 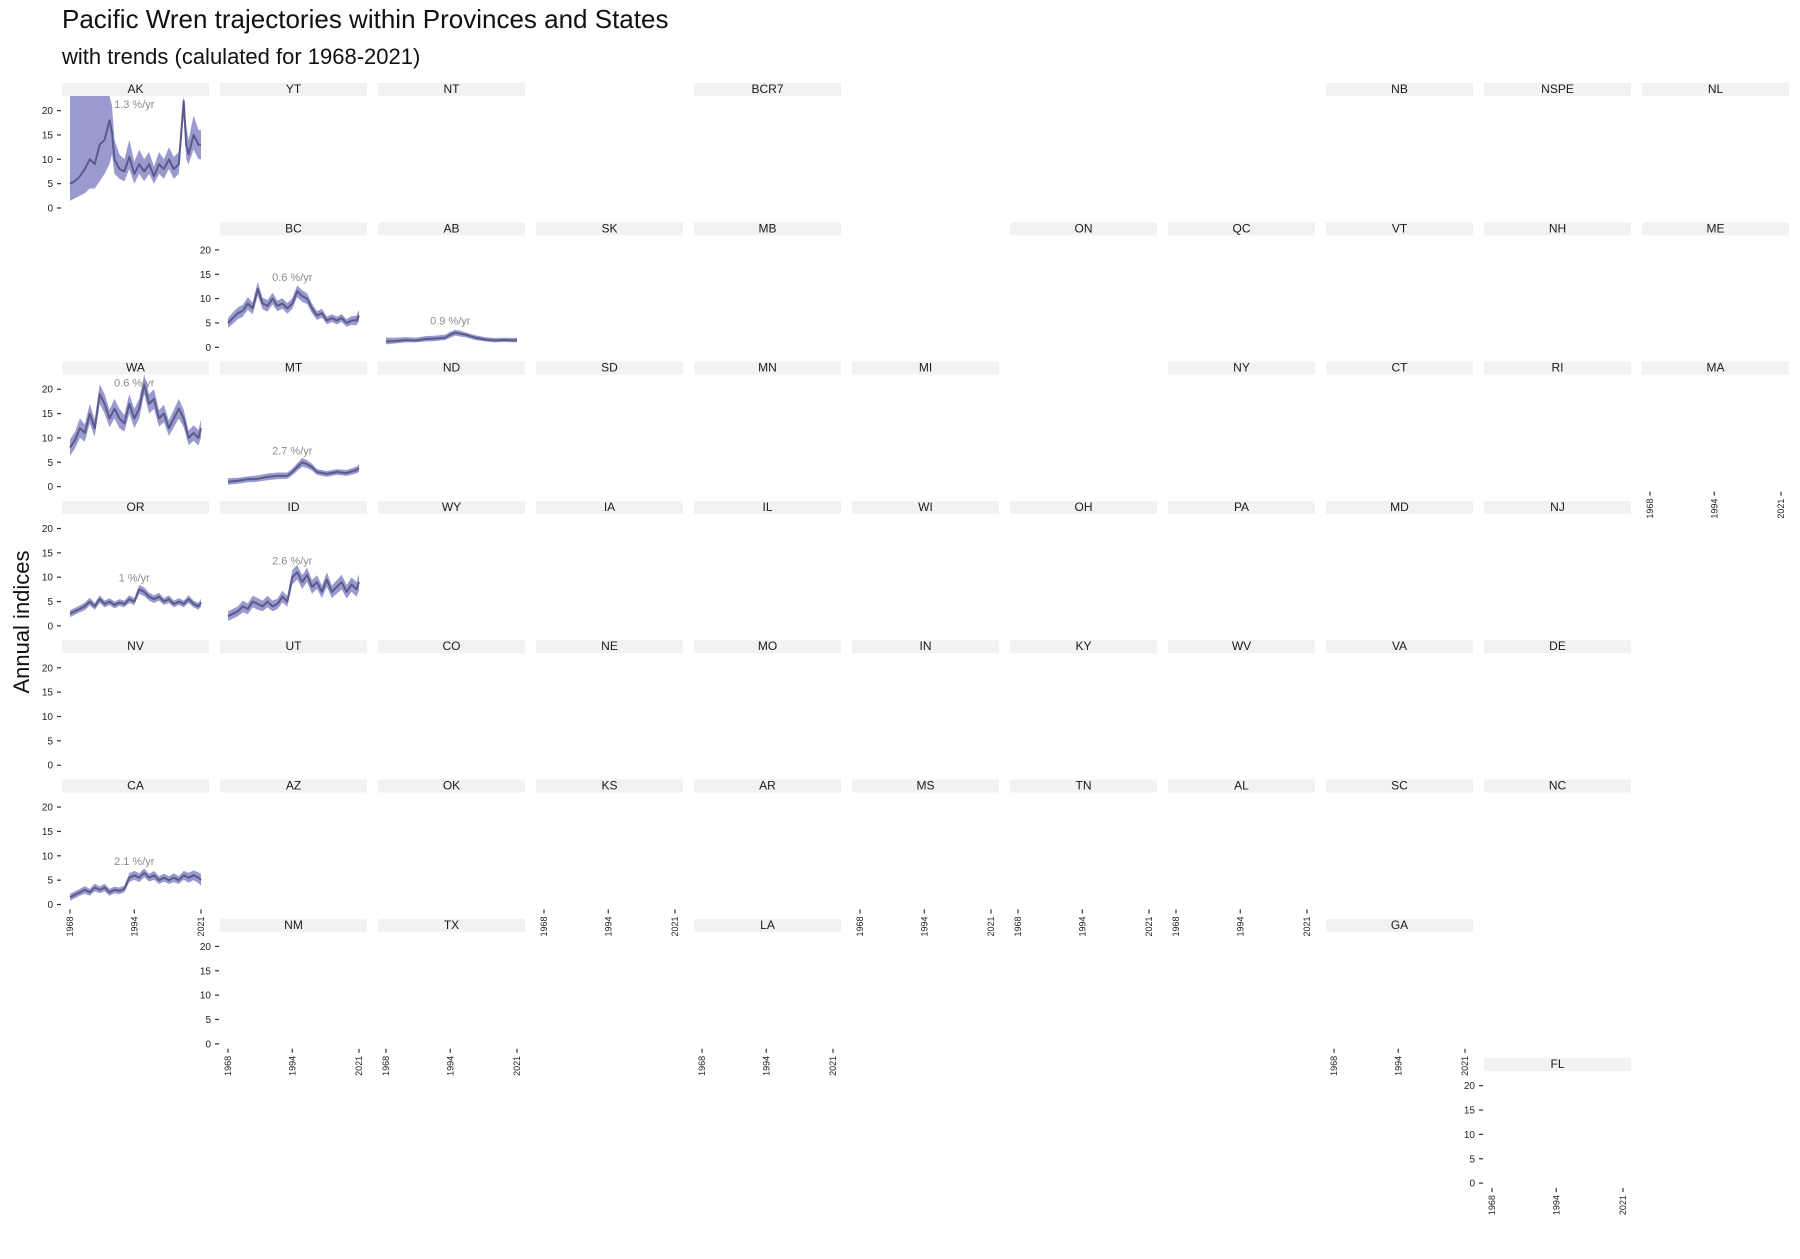 I want to click on facet-panel-ak: AK 0 5 10 15 20 1.3 %/yr, so click(x=125, y=148).